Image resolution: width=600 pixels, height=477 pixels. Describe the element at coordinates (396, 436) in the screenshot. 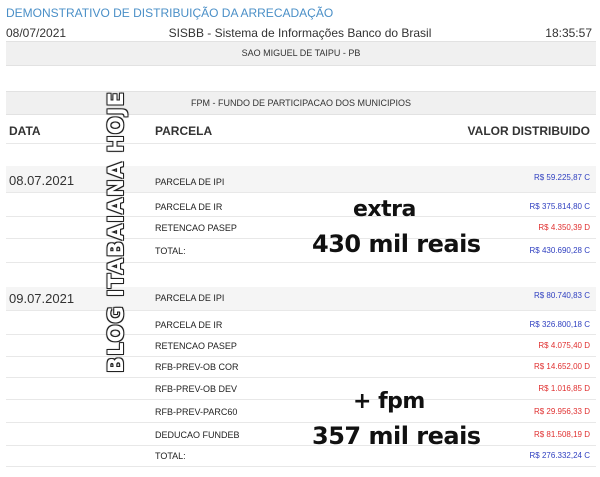

I see `overlay-fpm-amount: 357 mil reais` at that location.